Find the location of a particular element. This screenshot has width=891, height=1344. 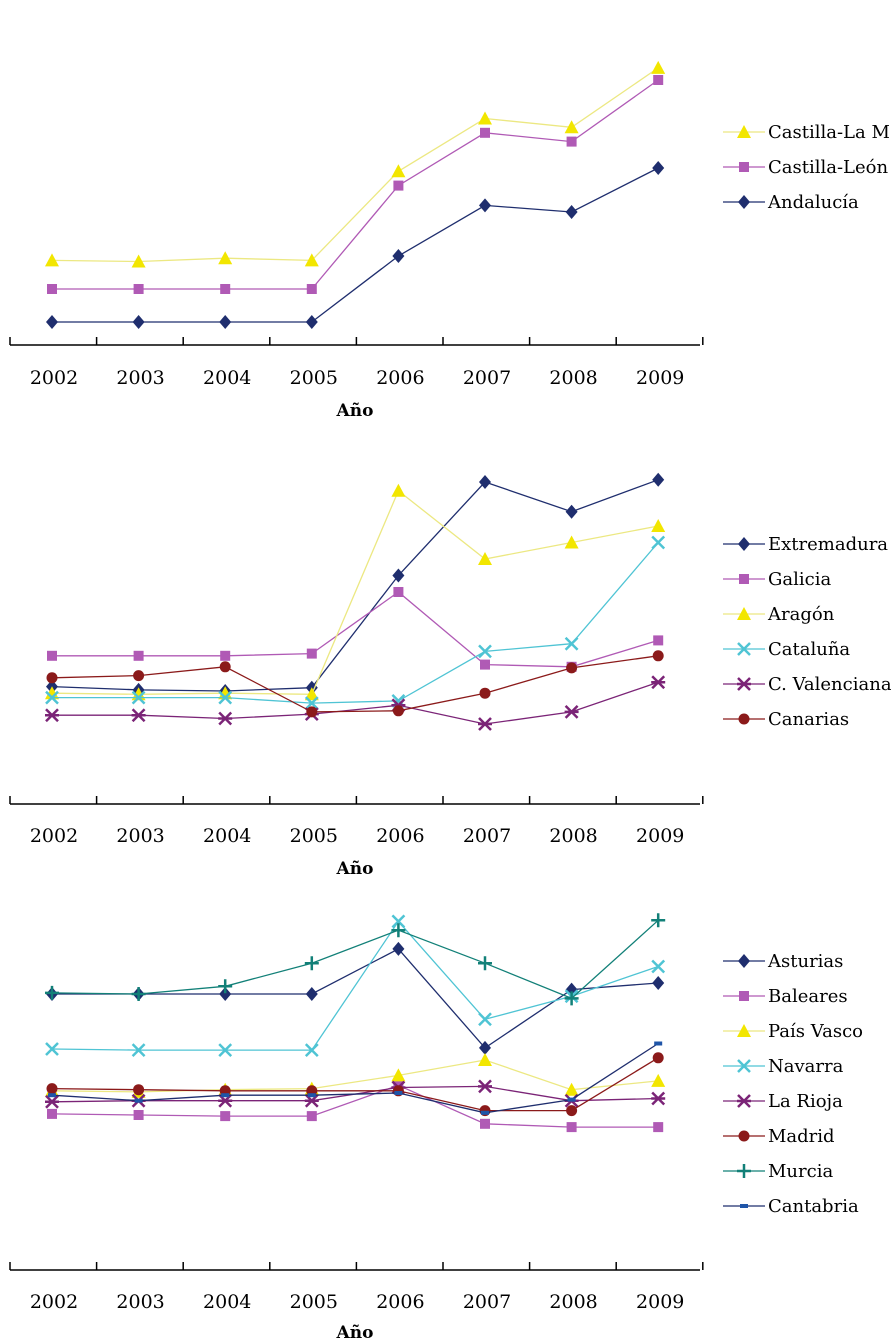

legend-label: País Vasco is located at coordinates (815, 1031).